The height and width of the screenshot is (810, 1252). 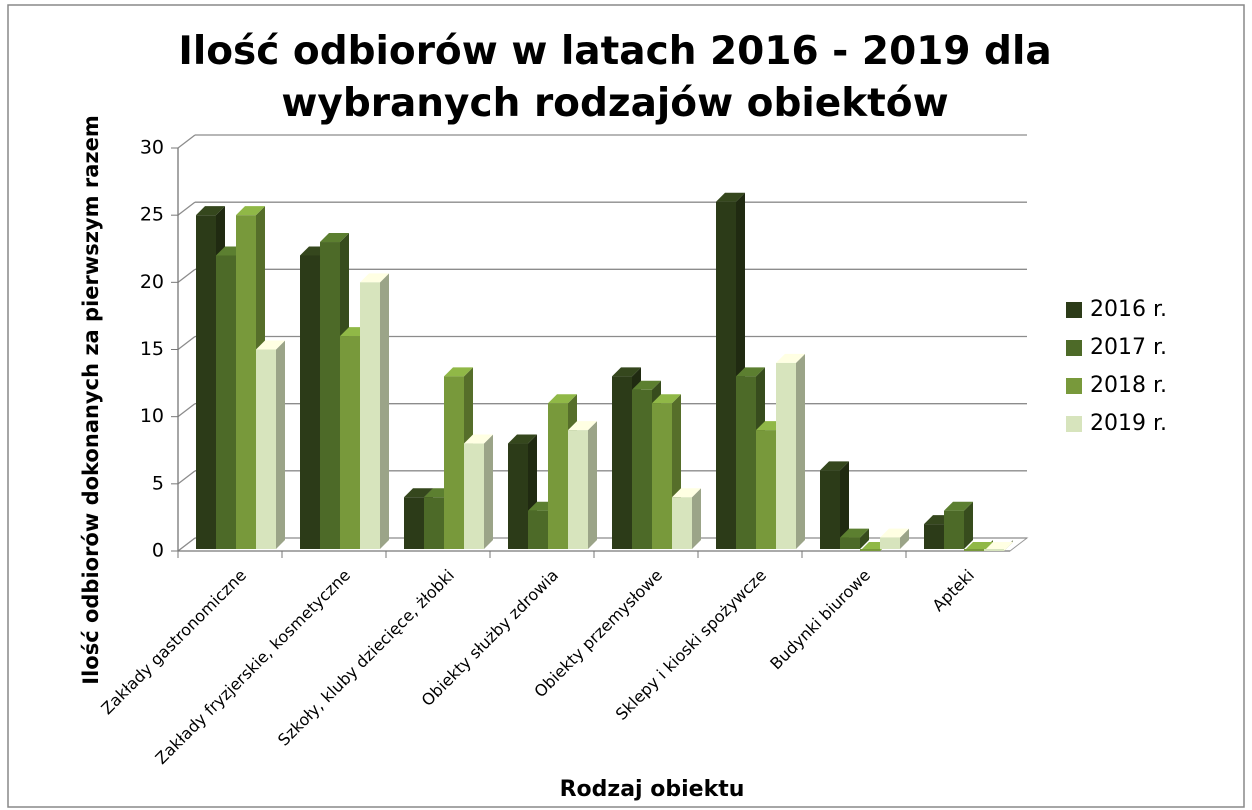 What do you see at coordinates (152, 416) in the screenshot?
I see `y-tick-label: 10` at bounding box center [152, 416].